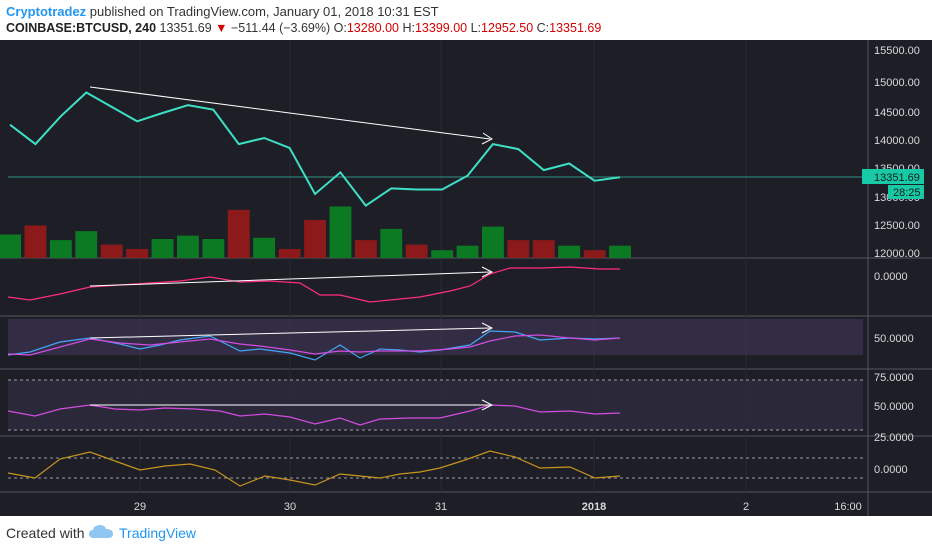 The image size is (932, 550). Describe the element at coordinates (466, 533) in the screenshot. I see `footer: Created with TradingView` at that location.